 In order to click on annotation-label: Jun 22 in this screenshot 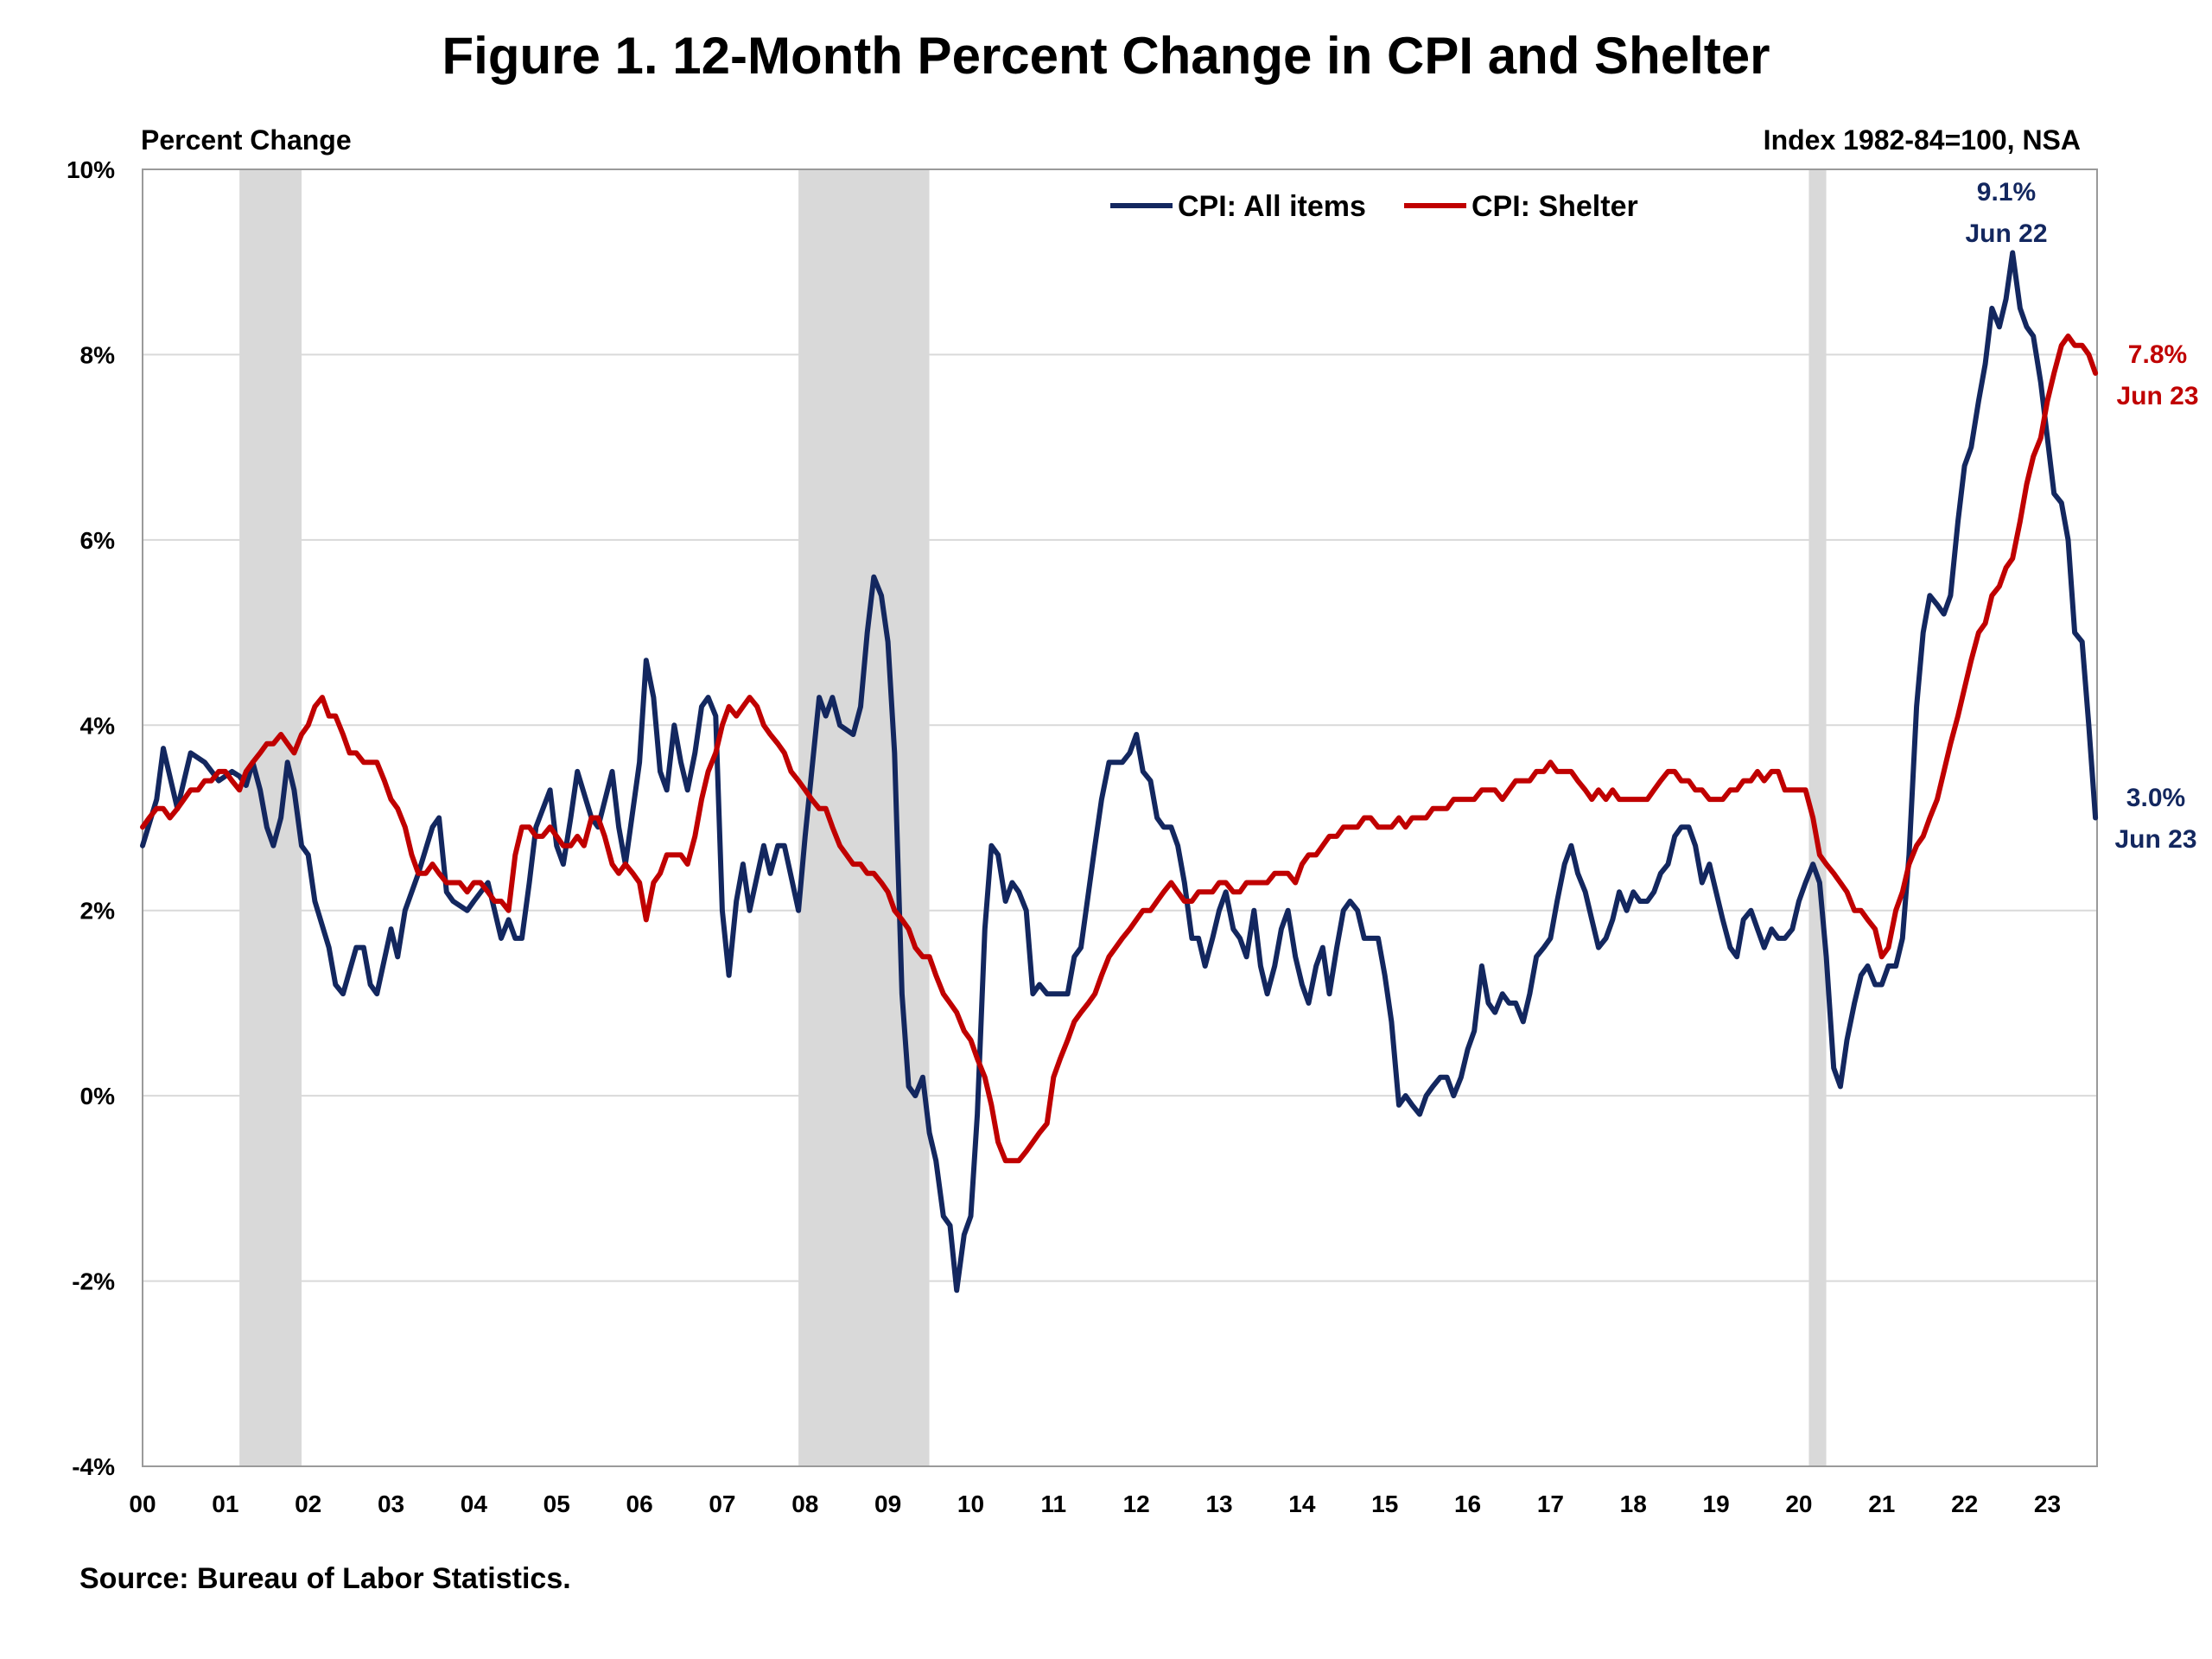, I will do `click(2006, 233)`.